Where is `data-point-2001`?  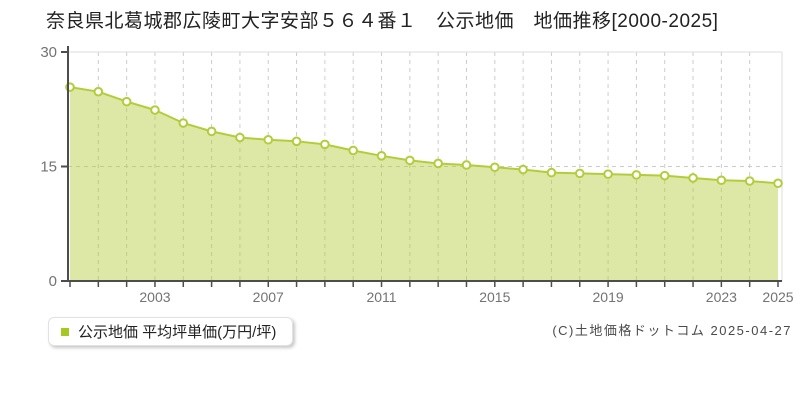 data-point-2001 is located at coordinates (98, 91).